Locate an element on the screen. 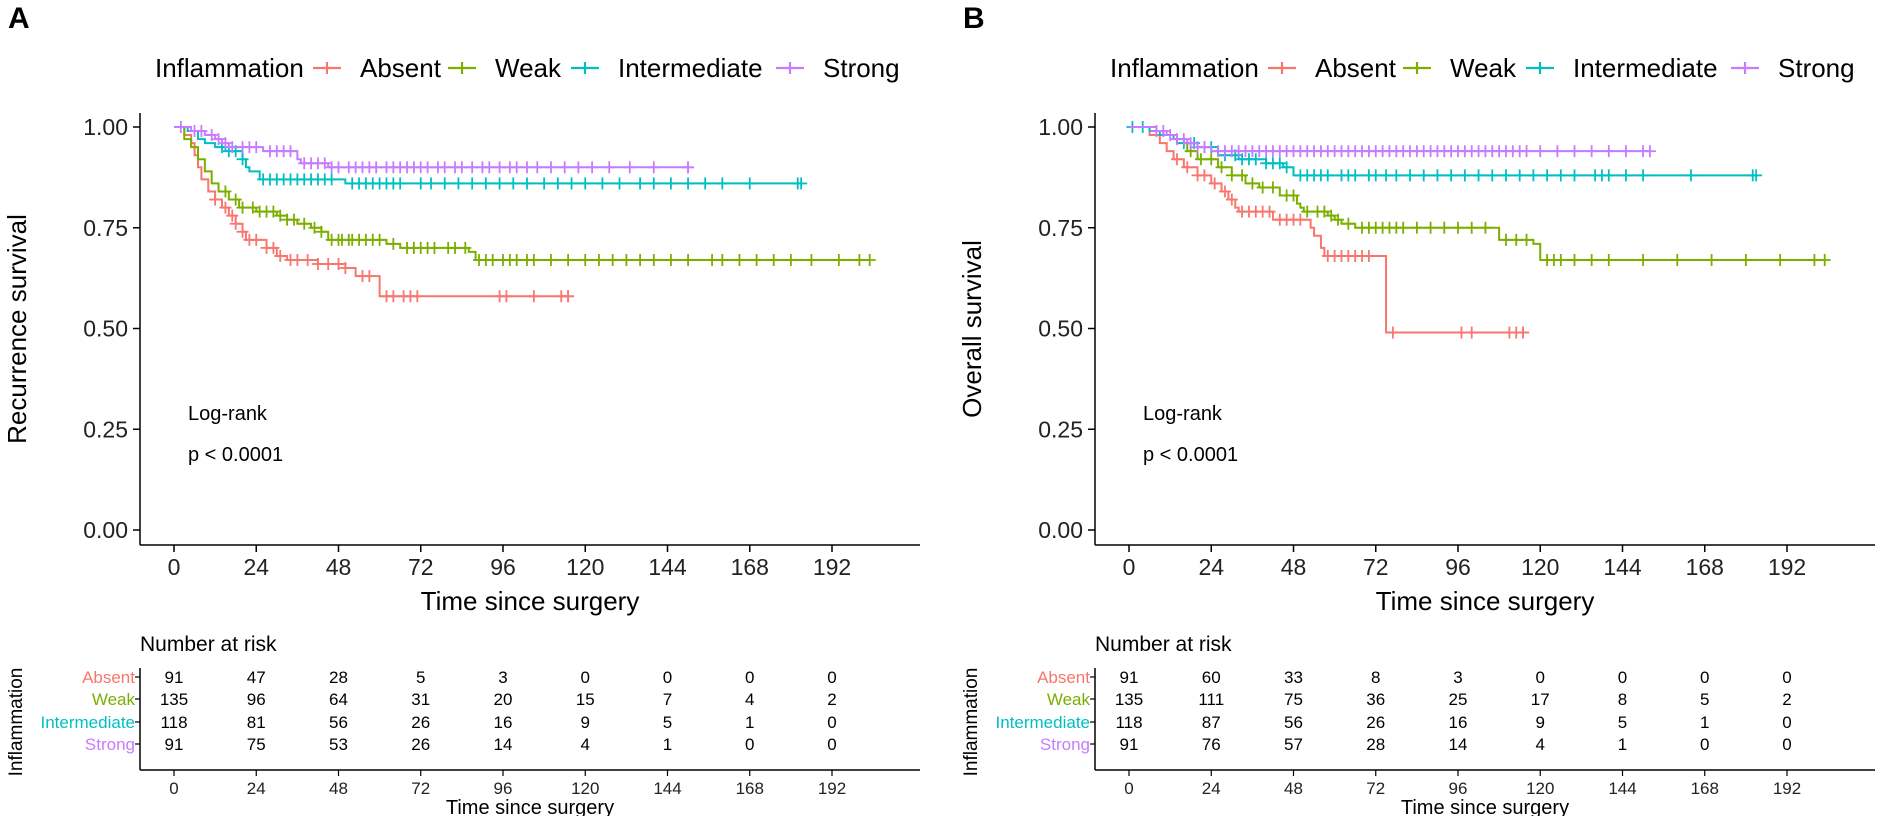 Image resolution: width=1883 pixels, height=816 pixels. x-axis-title: Time since surgery is located at coordinates (530, 601).